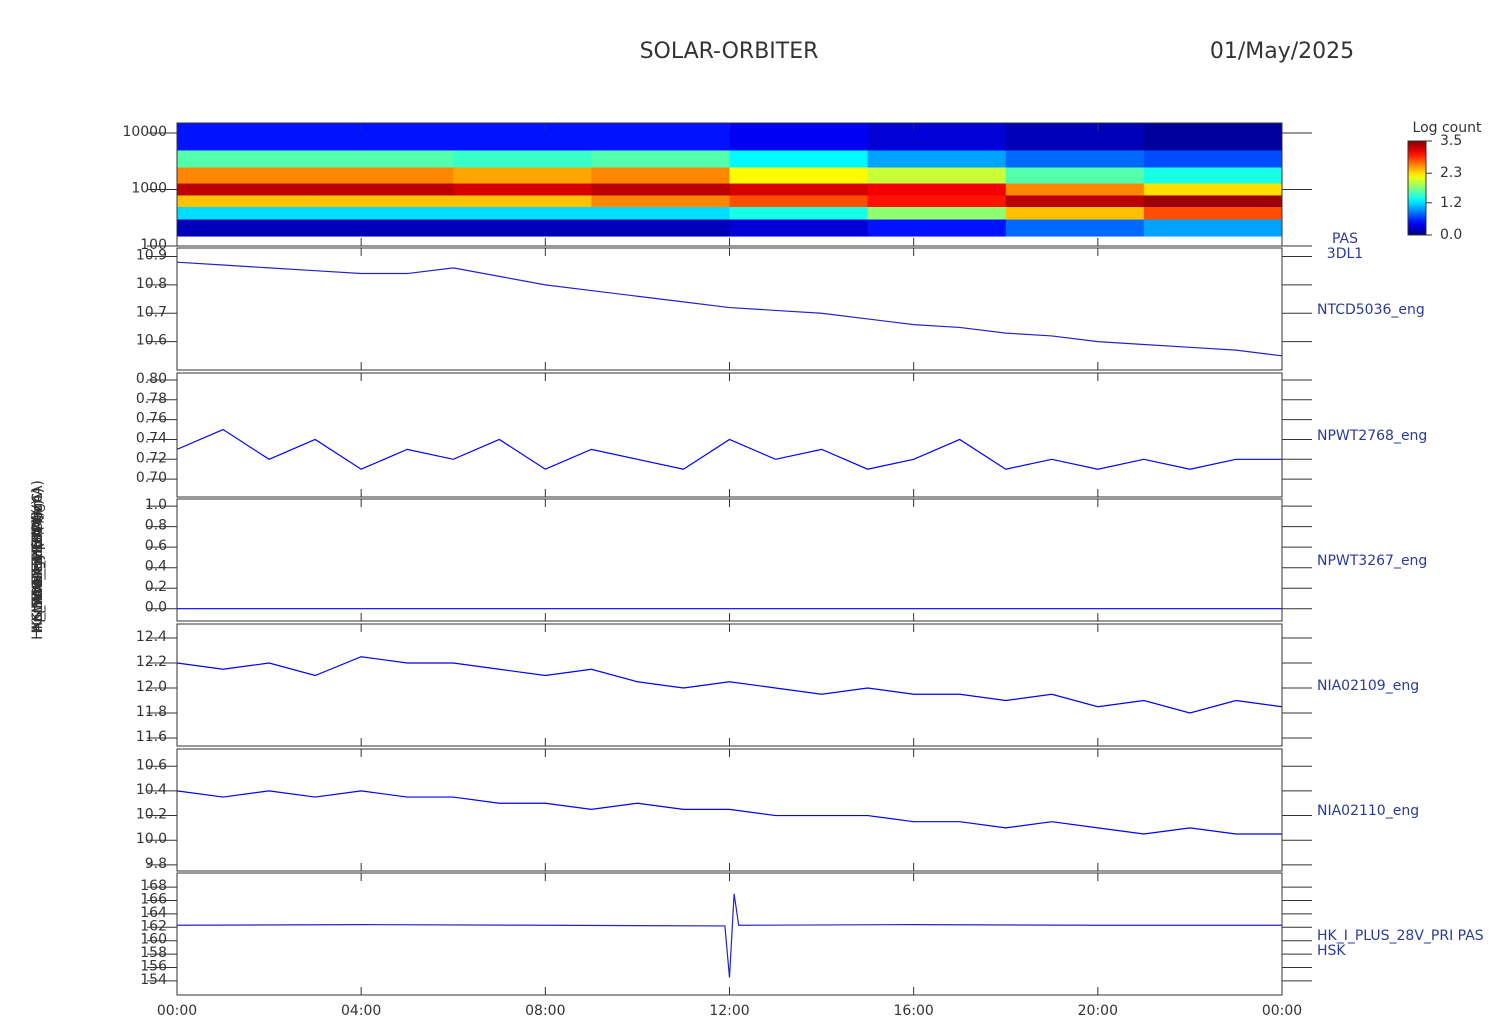  I want to click on y-tick-label: 164, so click(153, 913).